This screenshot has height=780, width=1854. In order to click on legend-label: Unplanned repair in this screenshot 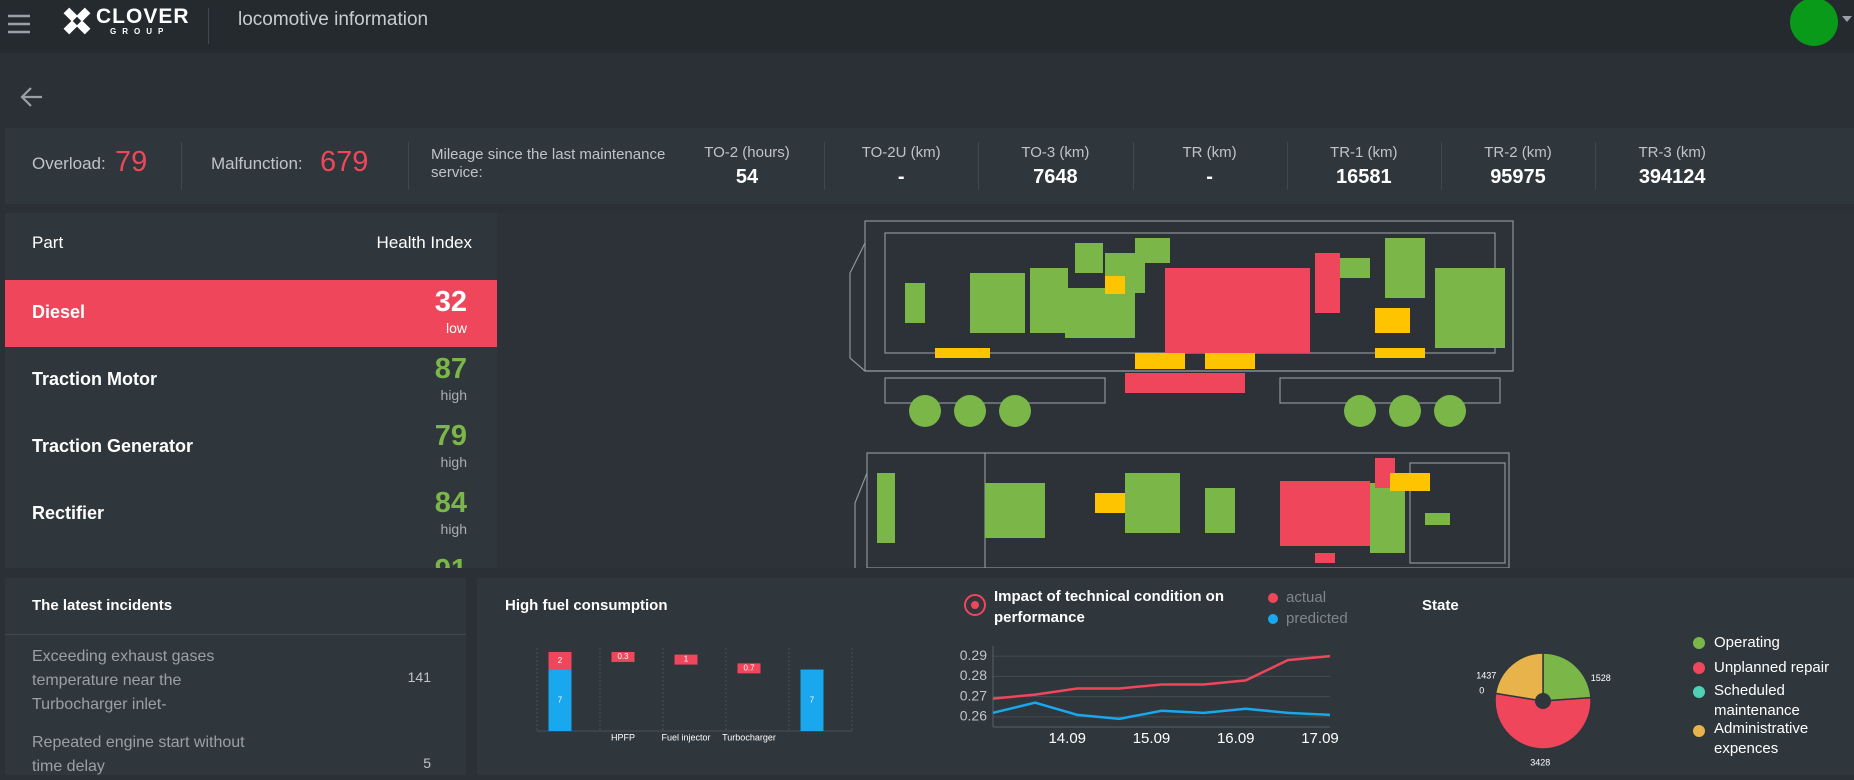, I will do `click(1771, 667)`.